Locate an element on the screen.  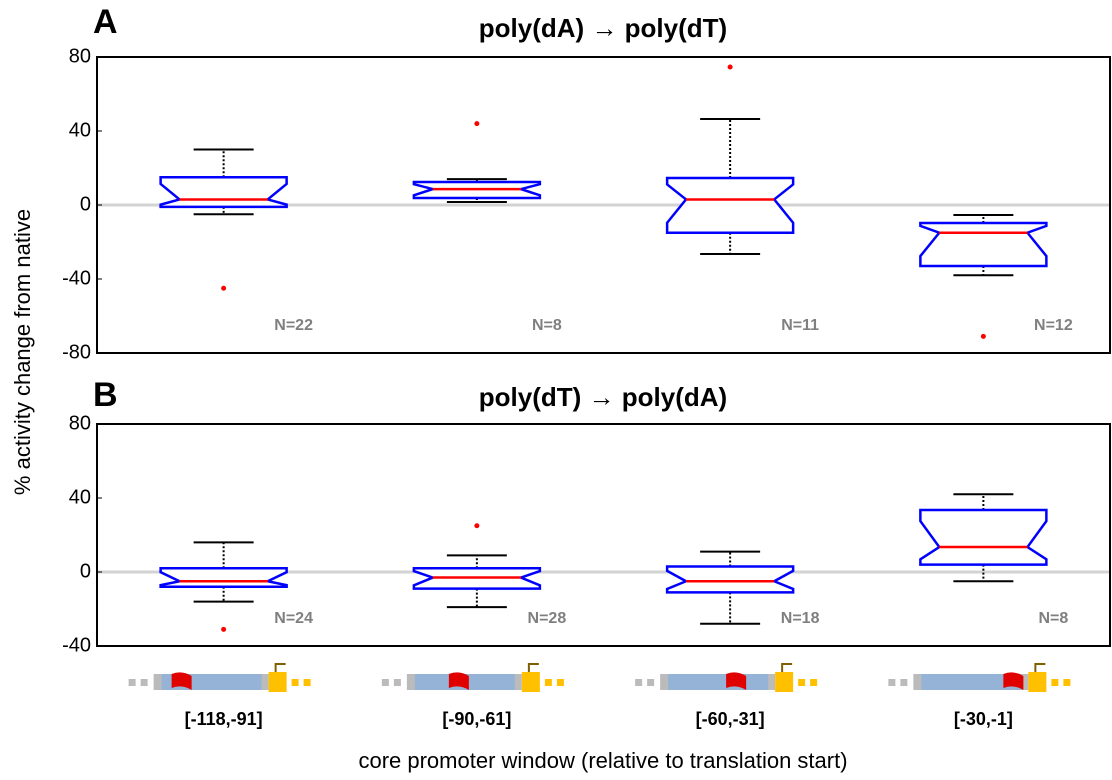
panel-label: A is located at coordinates (105, 22).